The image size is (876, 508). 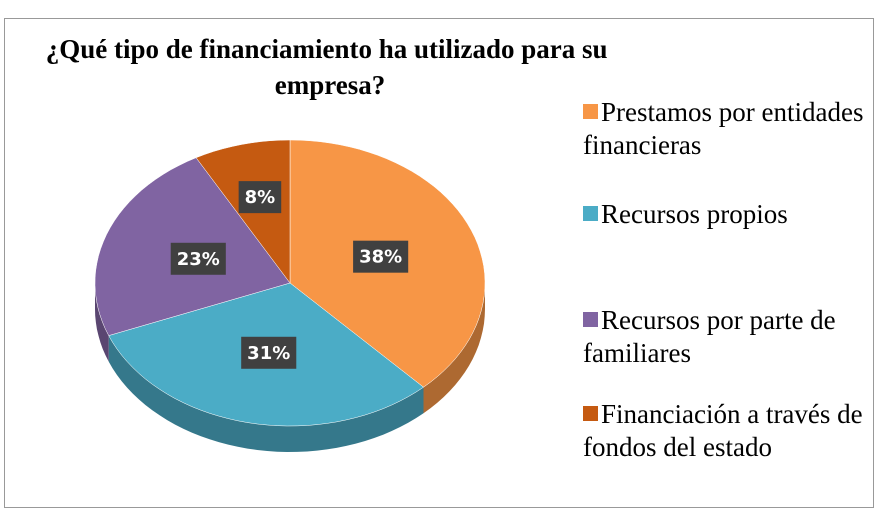 I want to click on legend-item: Recursos por parte de familiares, so click(x=725, y=337).